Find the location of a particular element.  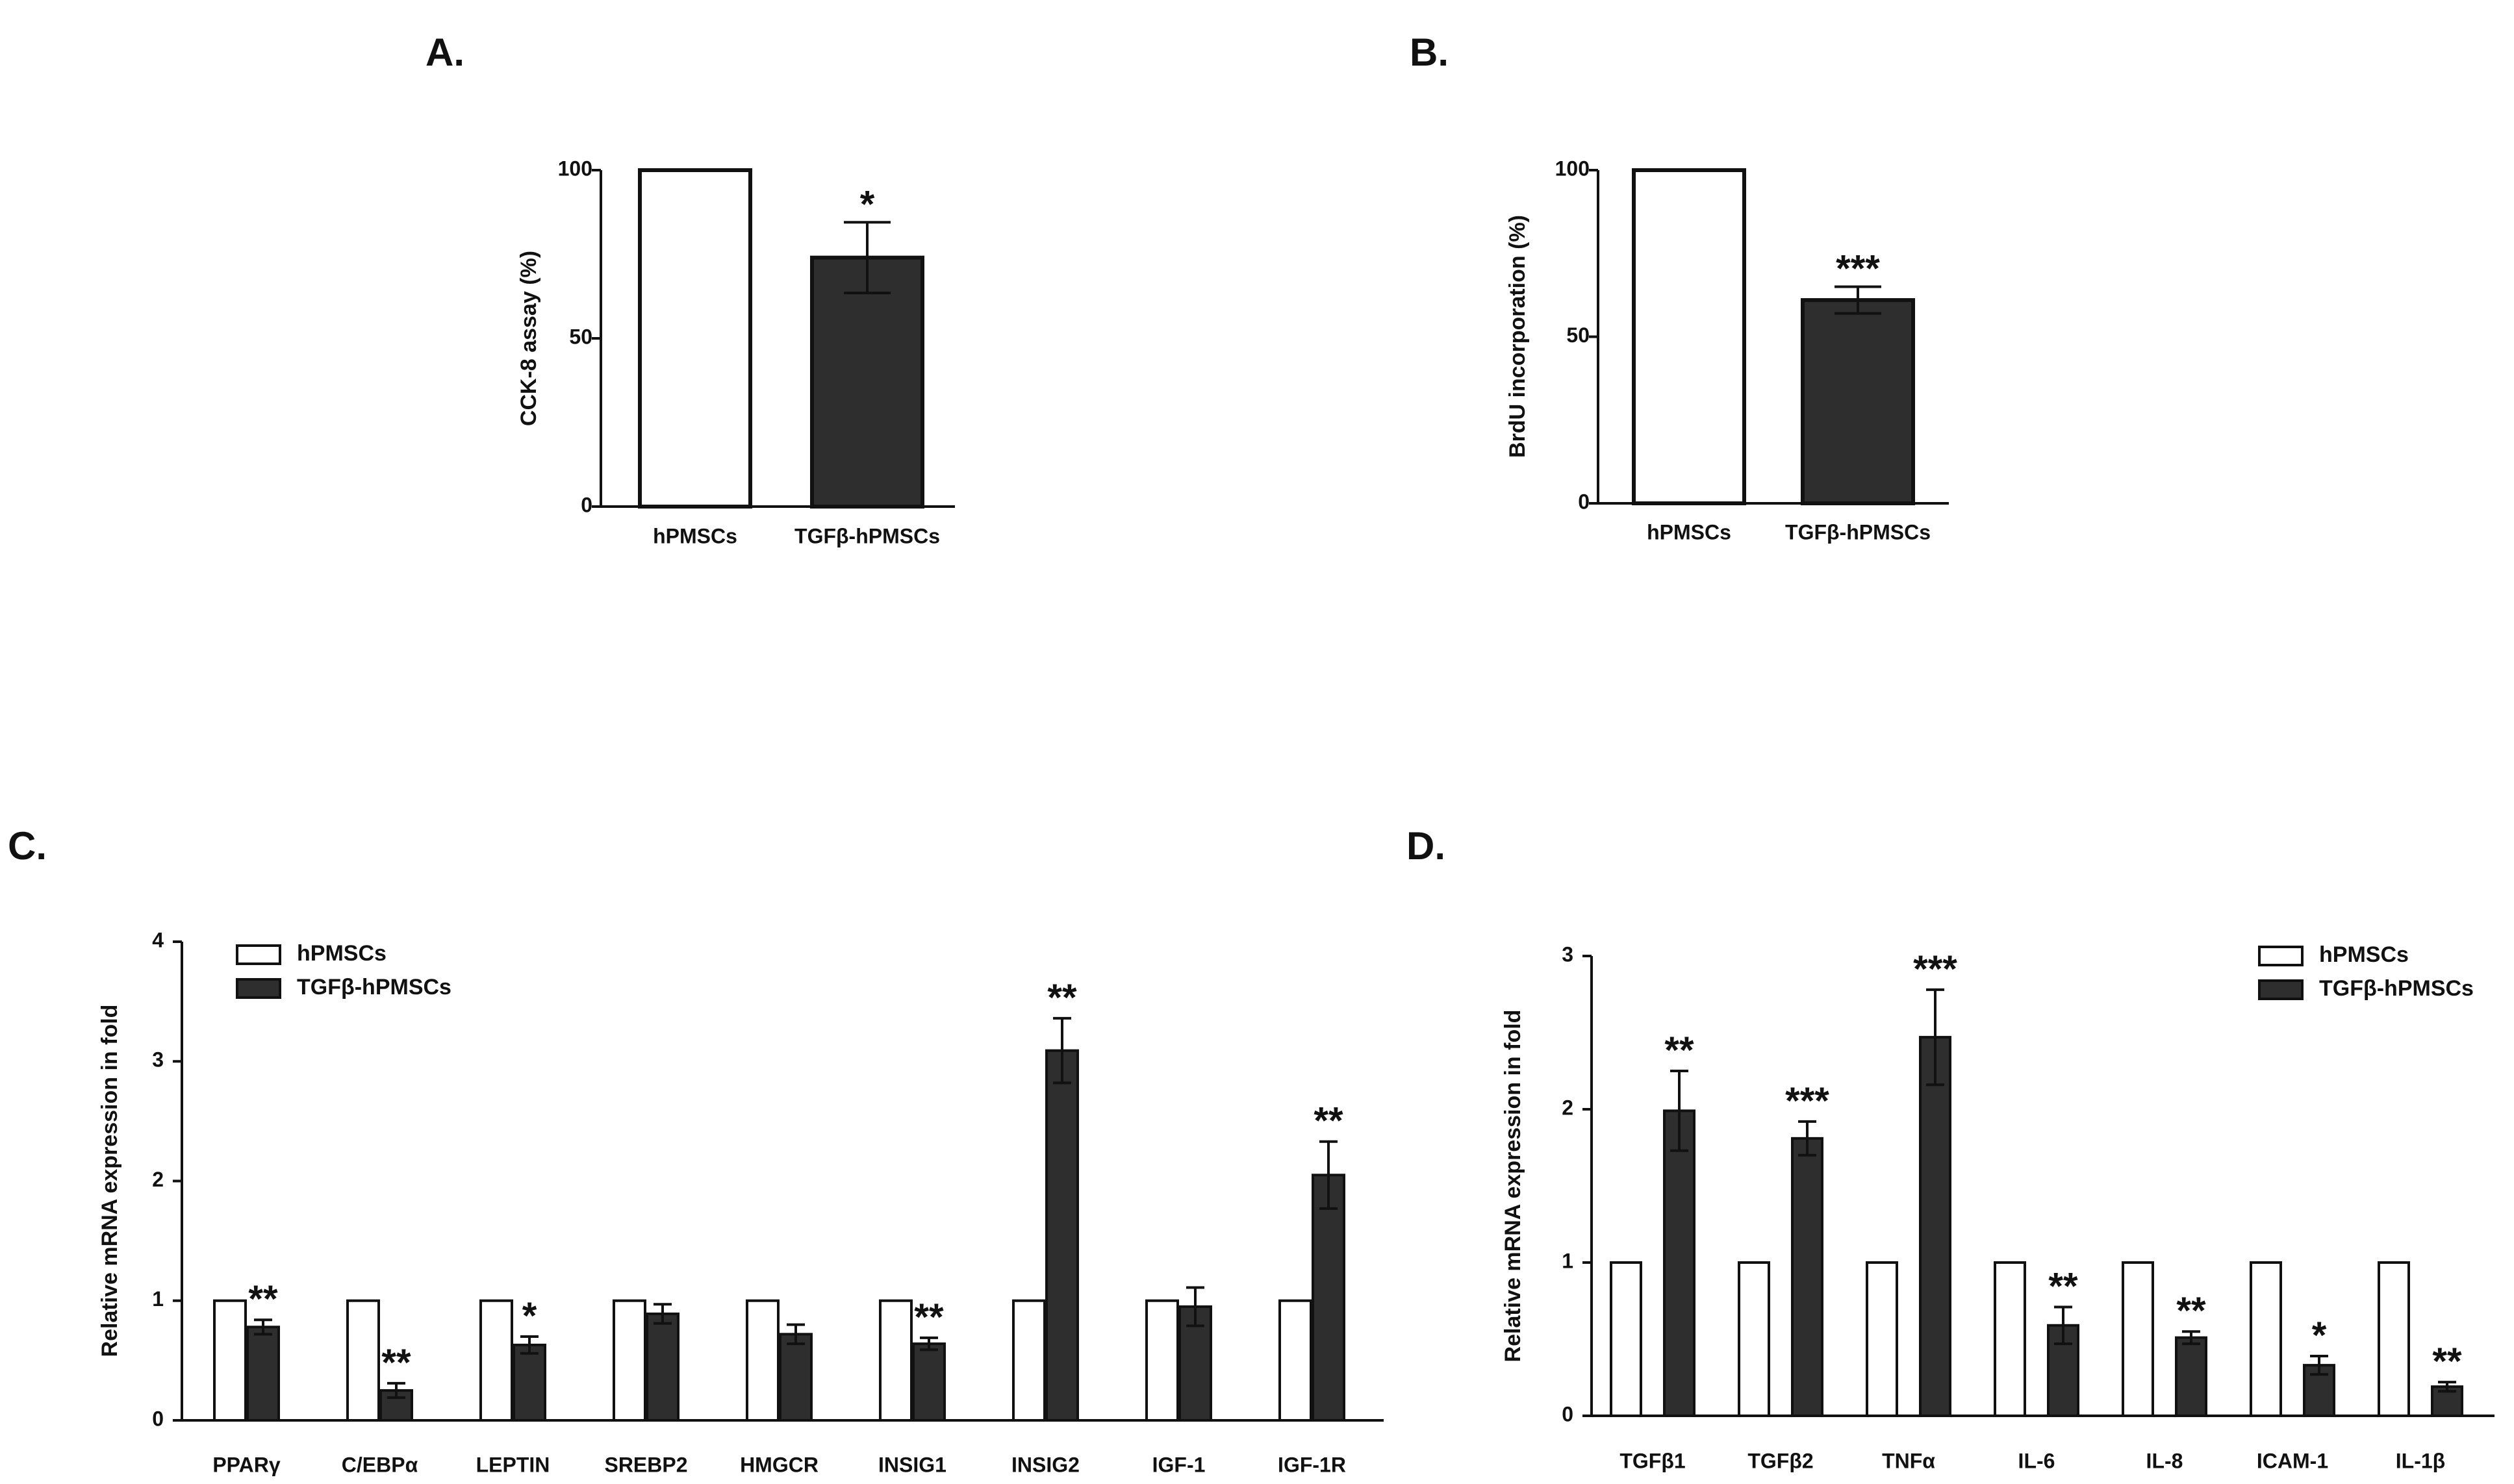

x-category-label: IGF-1R is located at coordinates (1312, 1464).